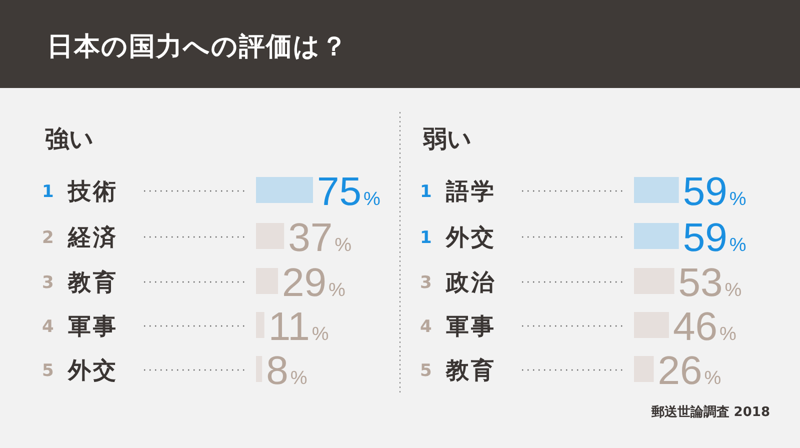  What do you see at coordinates (80, 370) in the screenshot?
I see `y-tick-label: 5 外交` at bounding box center [80, 370].